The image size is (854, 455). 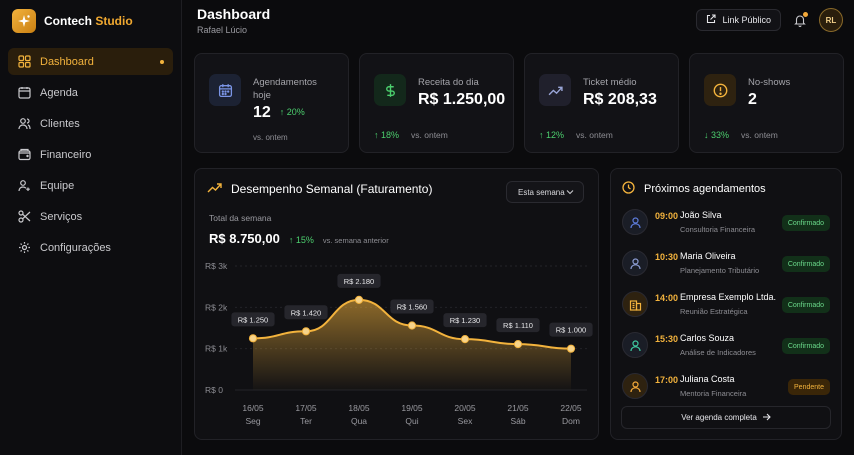 I want to click on kpi-footer-row: ↑ 12% vs. ontem, so click(x=576, y=135).